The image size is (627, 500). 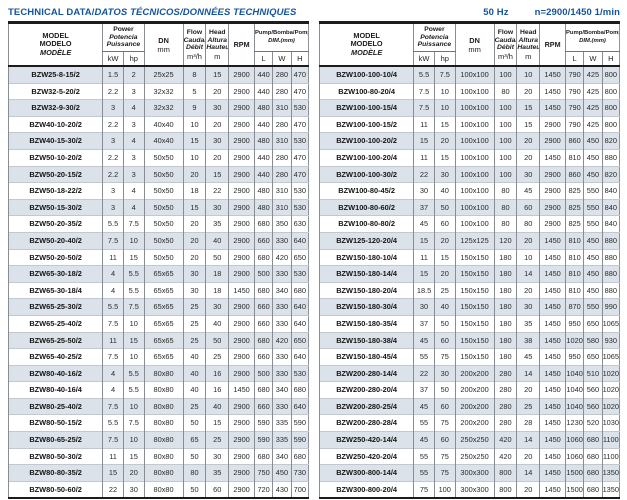 What do you see at coordinates (163, 108) in the screenshot?
I see `dn-cell: 32x32` at bounding box center [163, 108].